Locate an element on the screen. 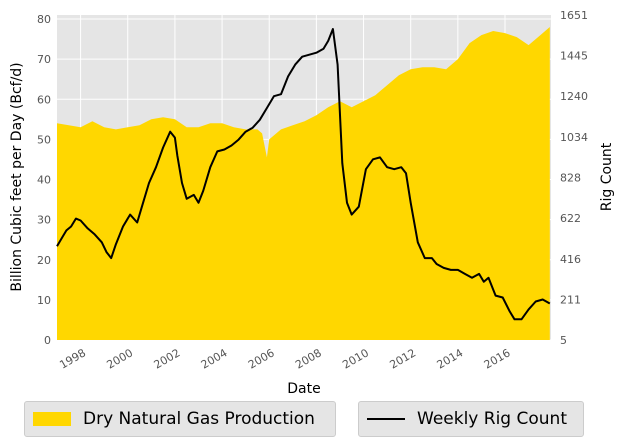  legend-production: Dry Natural Gas Production is located at coordinates (180, 419).